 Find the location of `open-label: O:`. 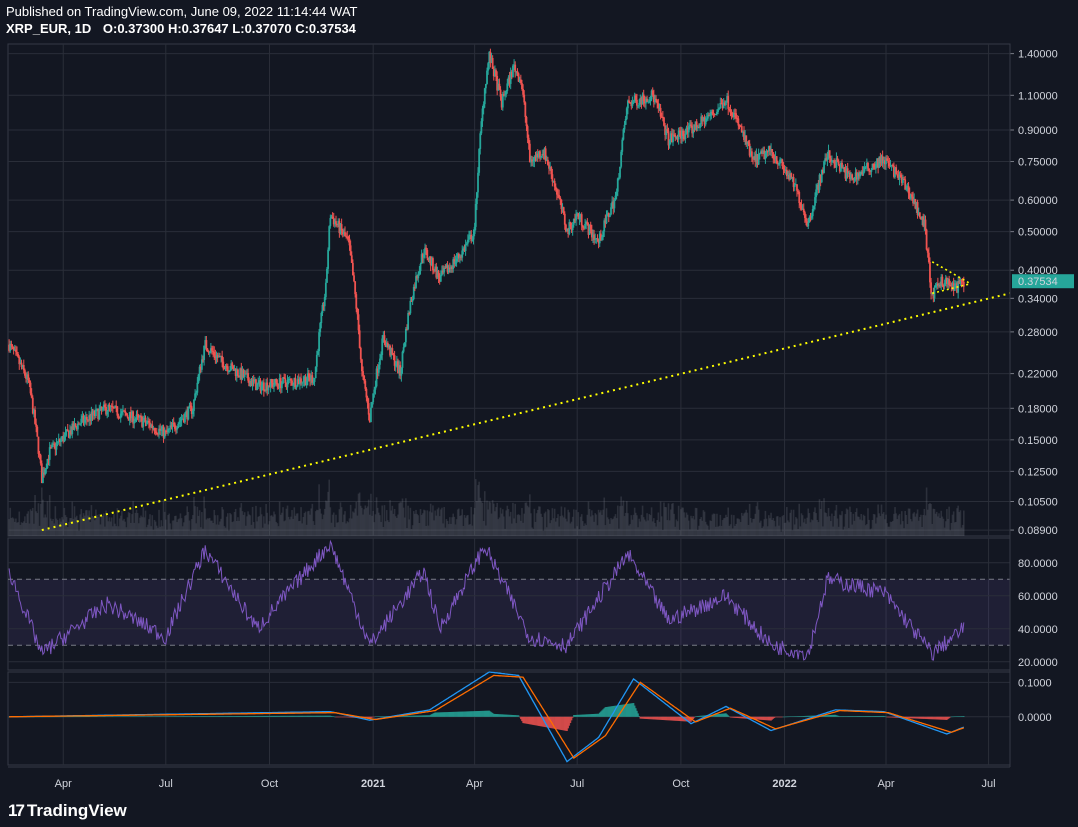

open-label: O: is located at coordinates (110, 28).